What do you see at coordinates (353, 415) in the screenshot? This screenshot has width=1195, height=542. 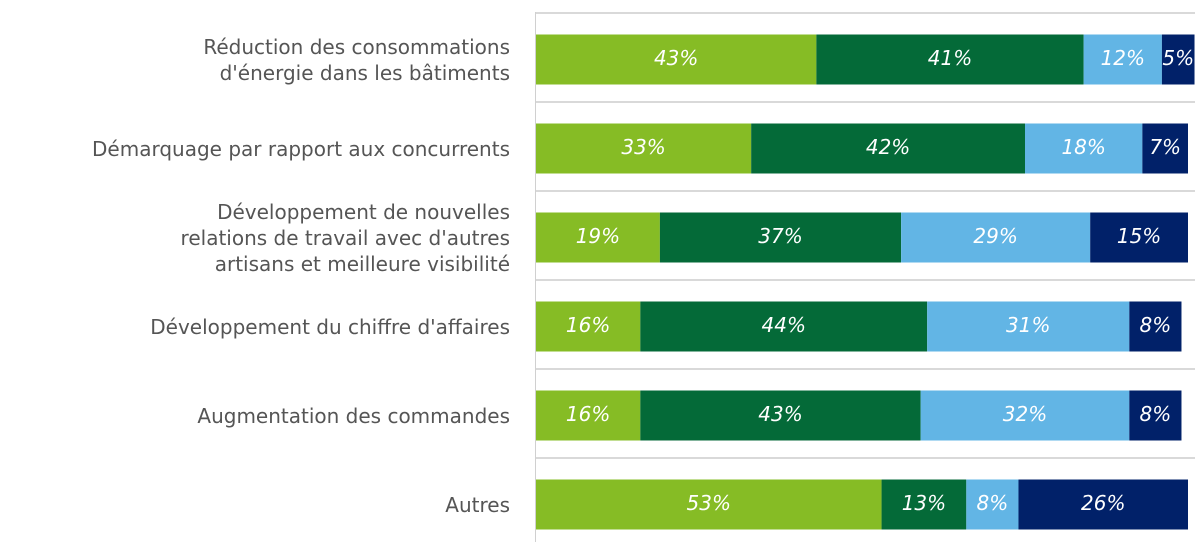 I see `category-label: Augmentation des commandes` at bounding box center [353, 415].